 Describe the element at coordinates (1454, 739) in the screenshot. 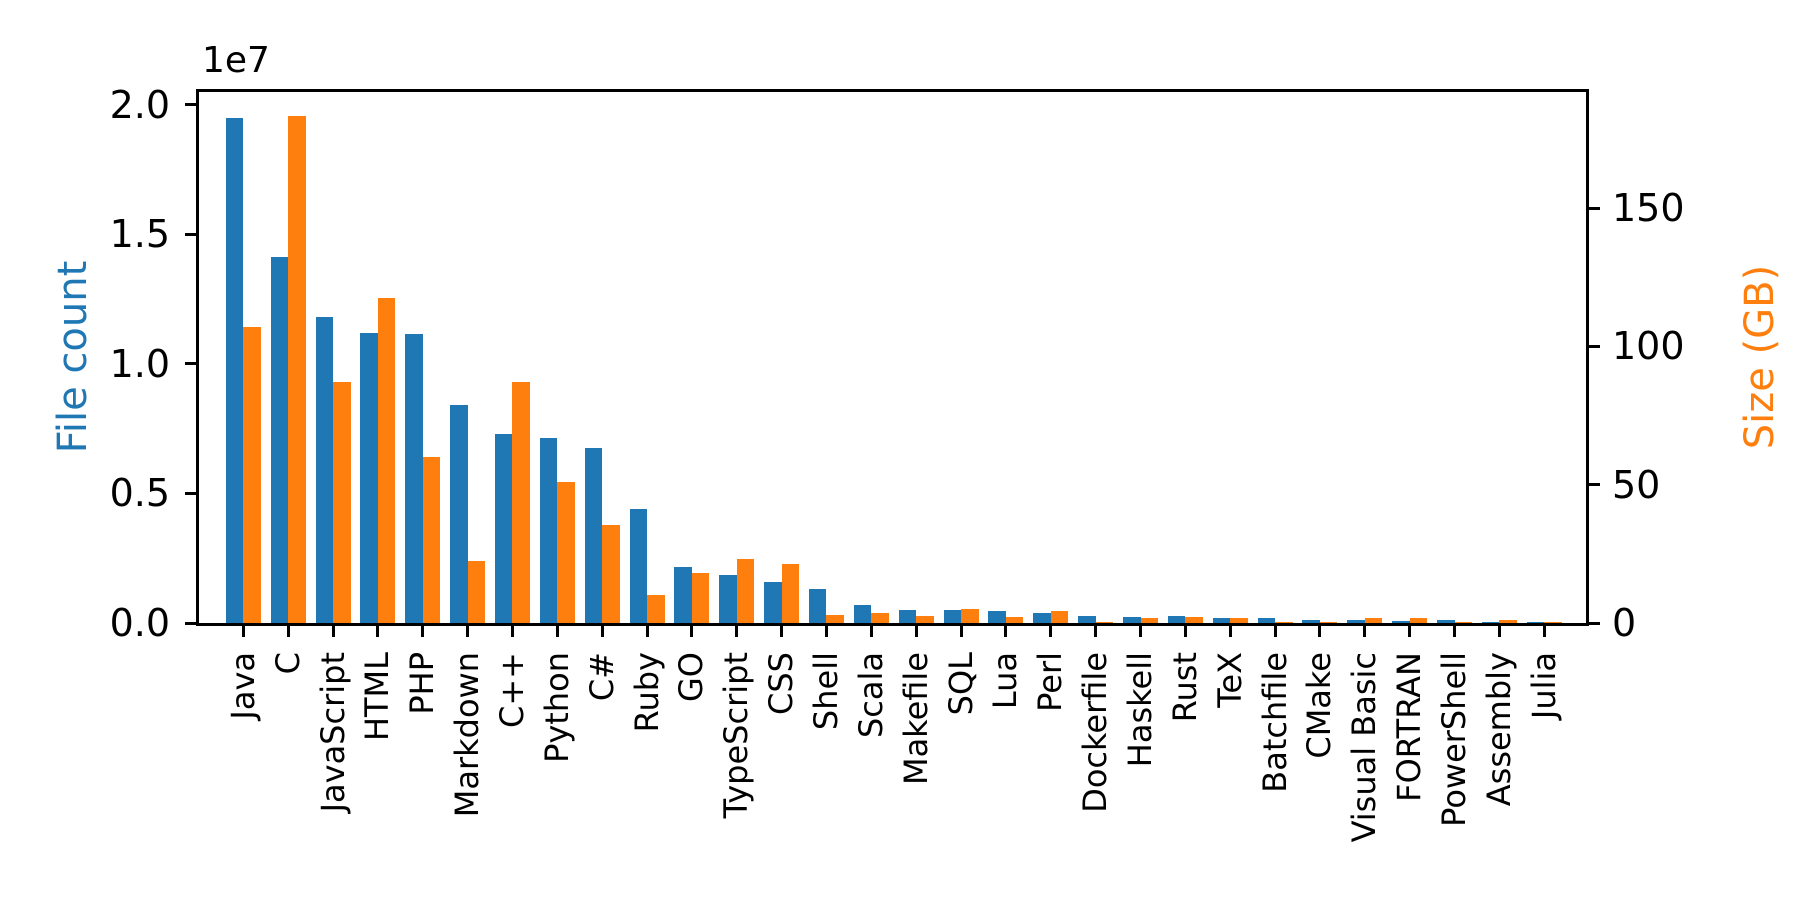

I see `x-tick-label: PowerShell` at that location.